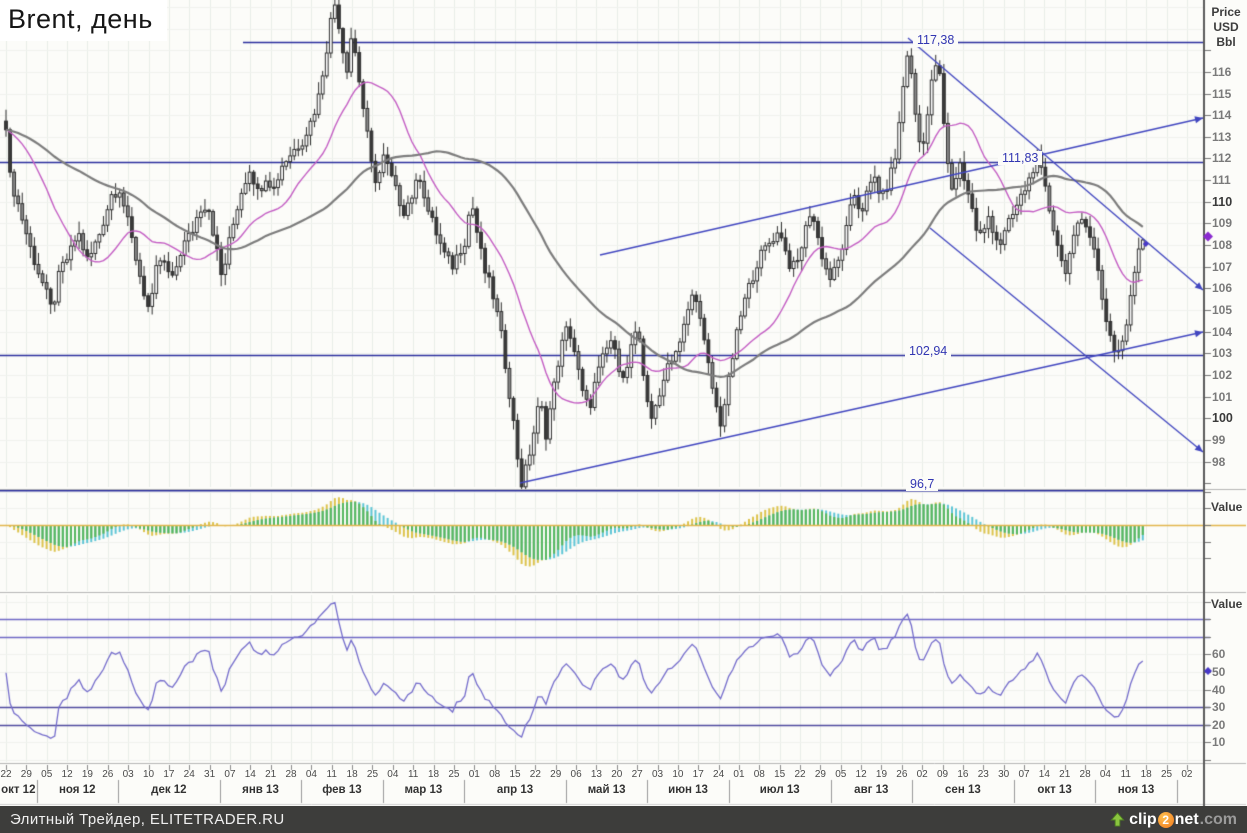 The height and width of the screenshot is (833, 1247). Describe the element at coordinates (983, 774) in the screenshot. I see `x-tick-day: 23` at that location.